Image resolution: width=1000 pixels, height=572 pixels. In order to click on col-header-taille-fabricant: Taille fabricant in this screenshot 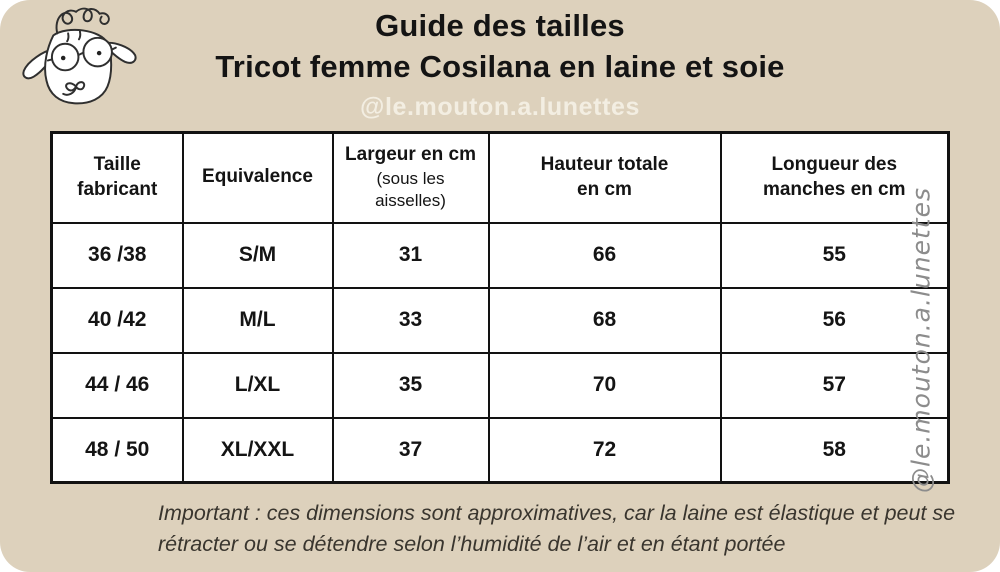, I will do `click(117, 177)`.